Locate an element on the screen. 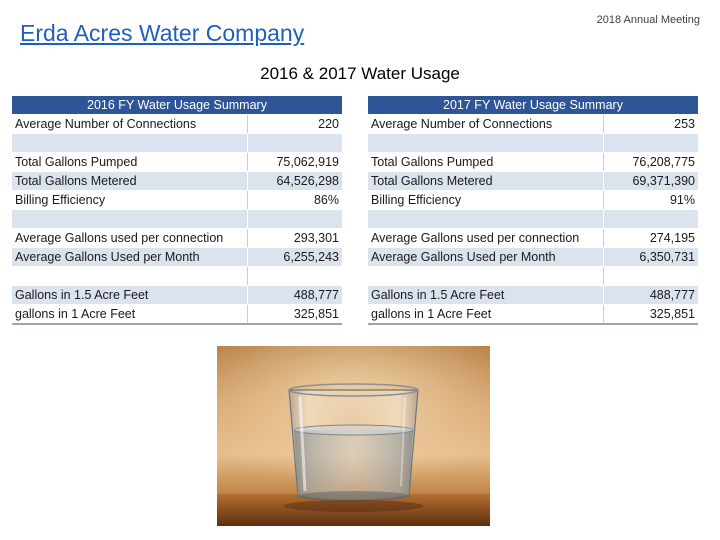 This screenshot has height=540, width=720. row-value: 274,195 is located at coordinates (650, 238).